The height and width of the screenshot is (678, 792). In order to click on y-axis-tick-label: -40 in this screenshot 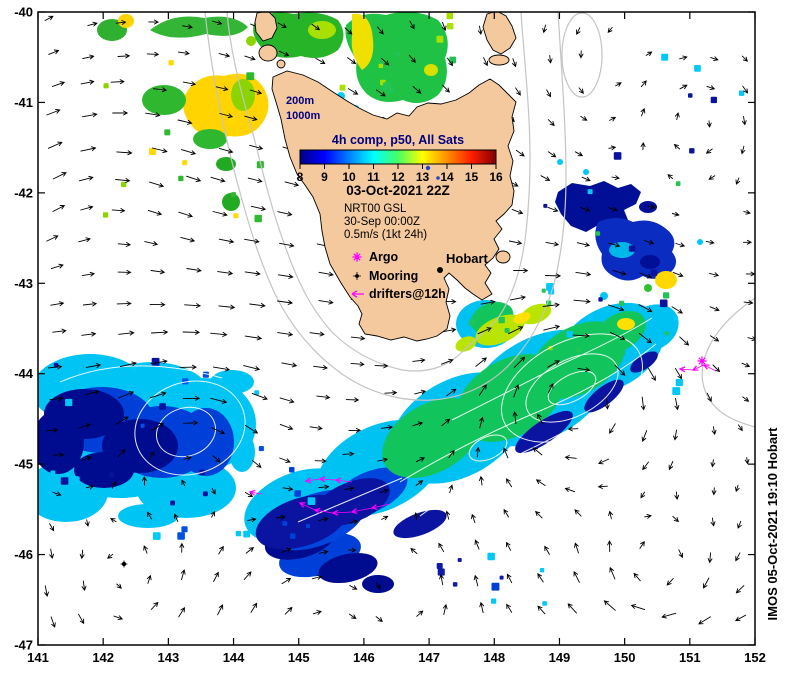, I will do `click(23, 12)`.